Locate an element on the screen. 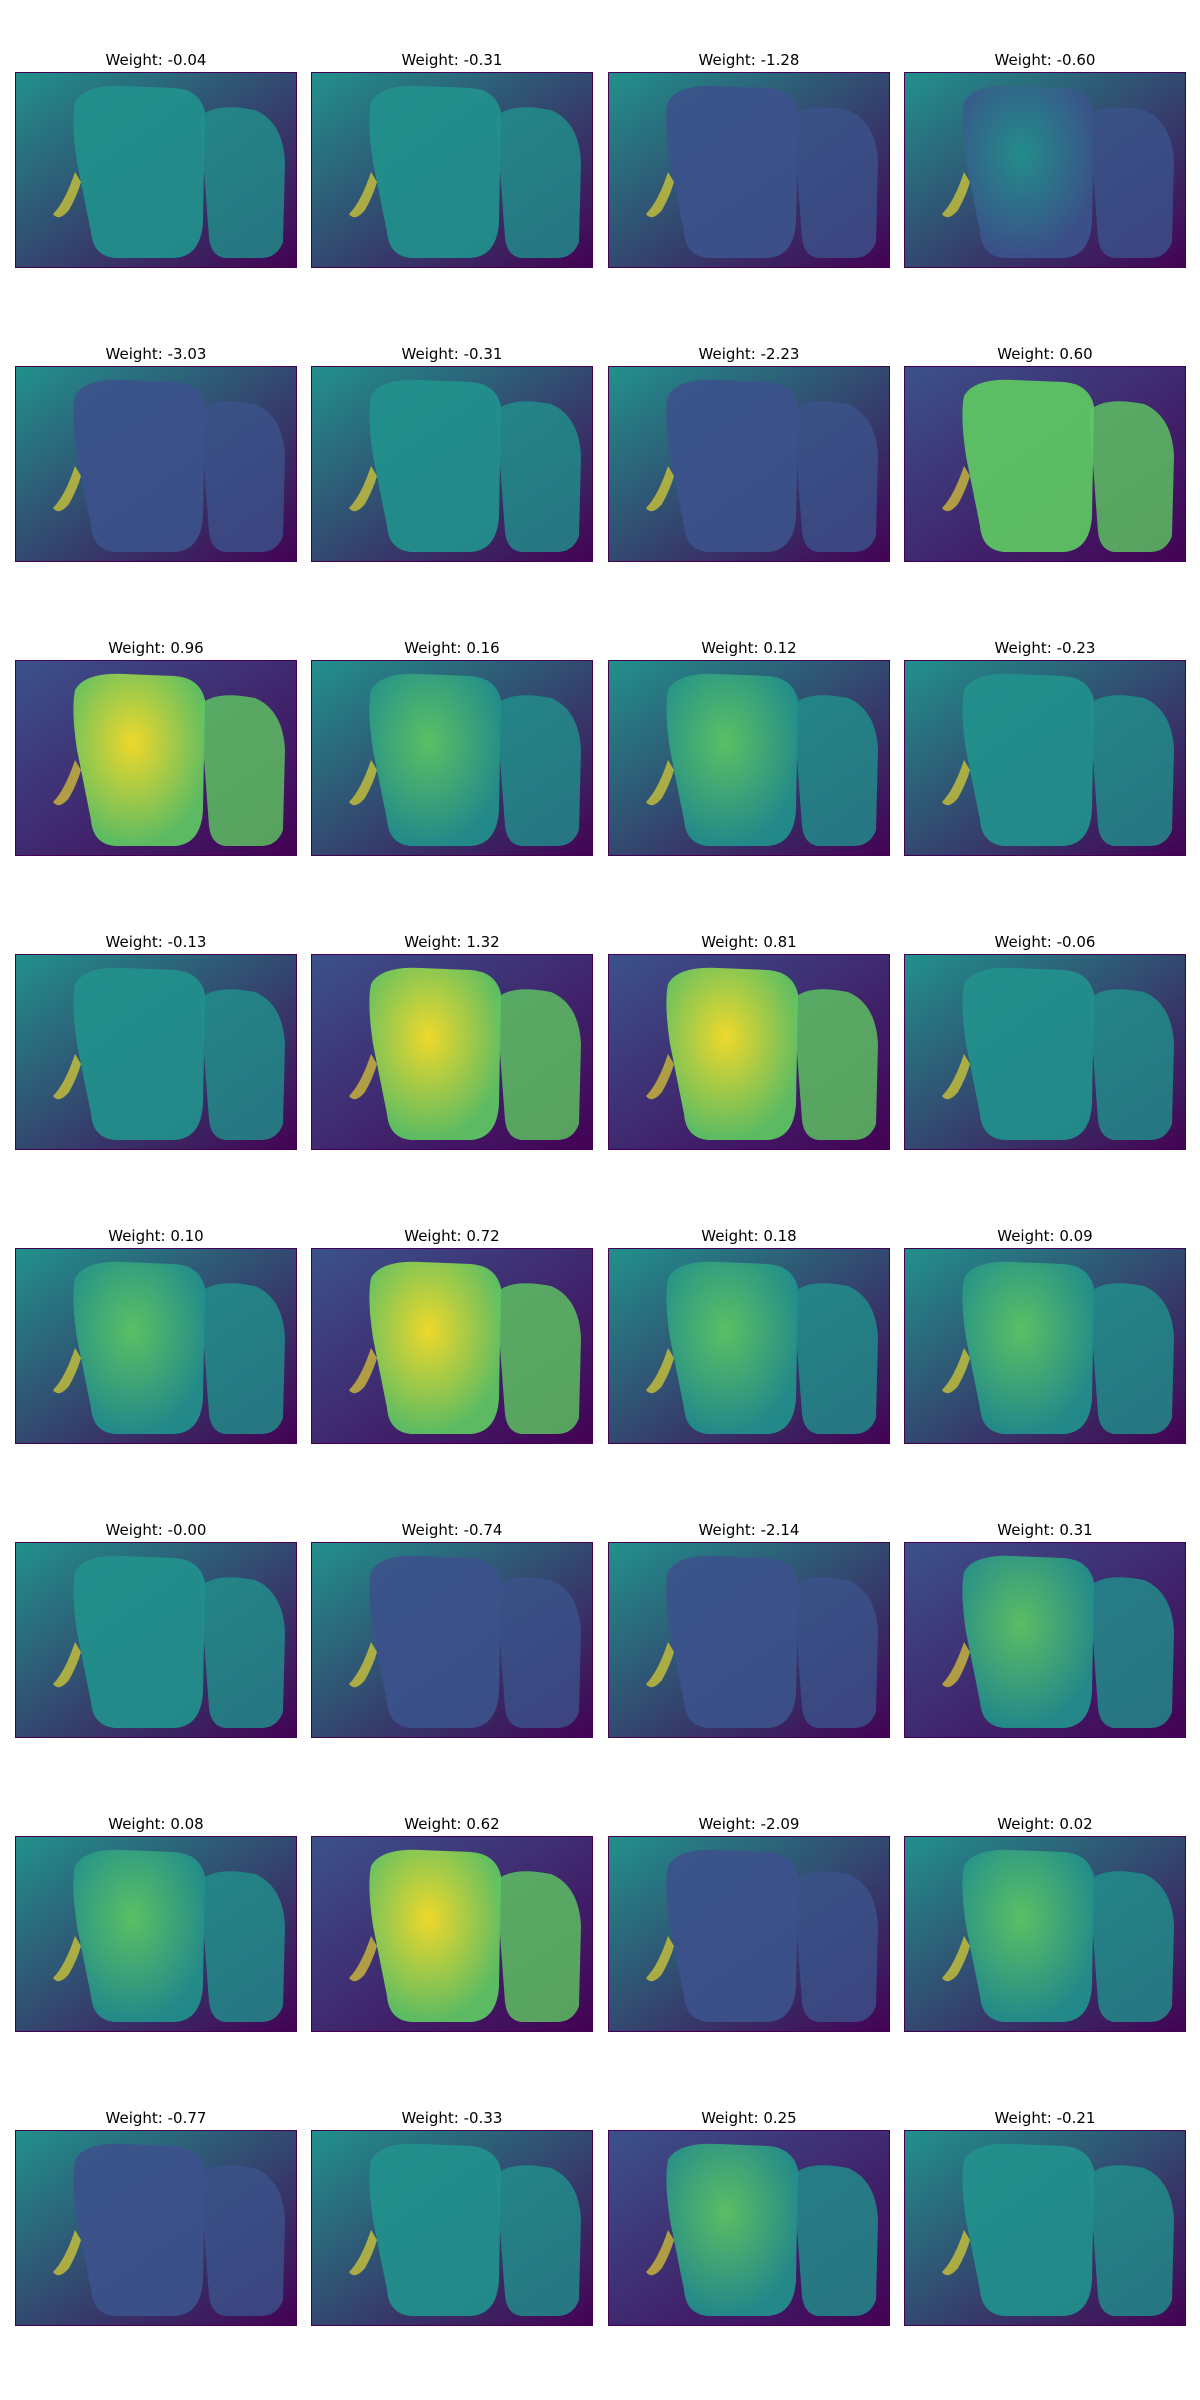 The width and height of the screenshot is (1200, 2400). activation-panel: Weight: 0.81 is located at coordinates (749, 1016).